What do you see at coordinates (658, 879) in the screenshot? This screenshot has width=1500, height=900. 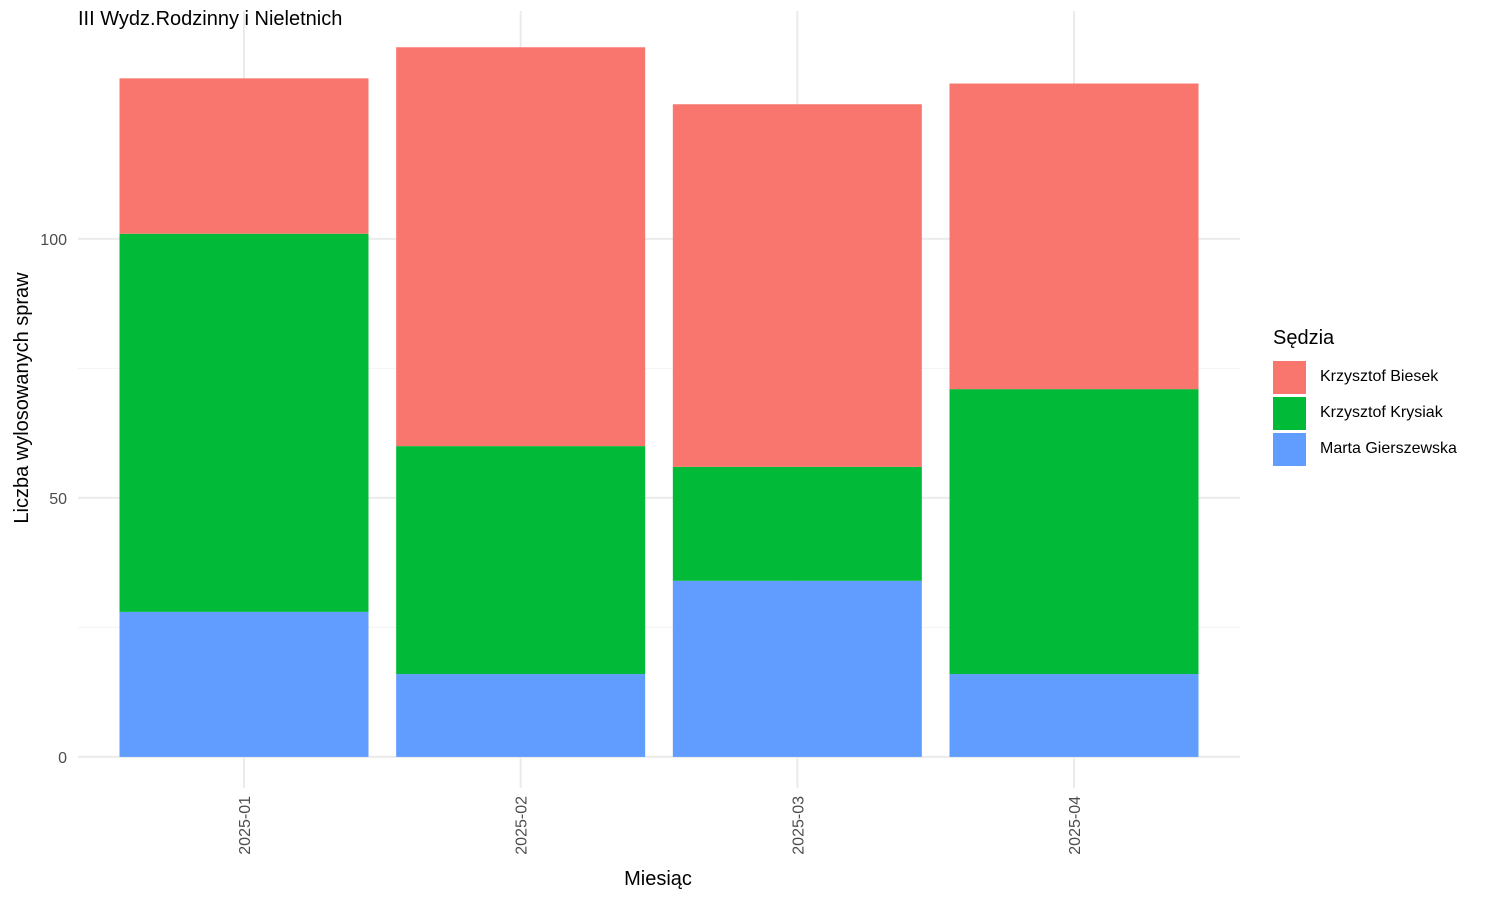 I see `x-axis-label: Miesiąc` at bounding box center [658, 879].